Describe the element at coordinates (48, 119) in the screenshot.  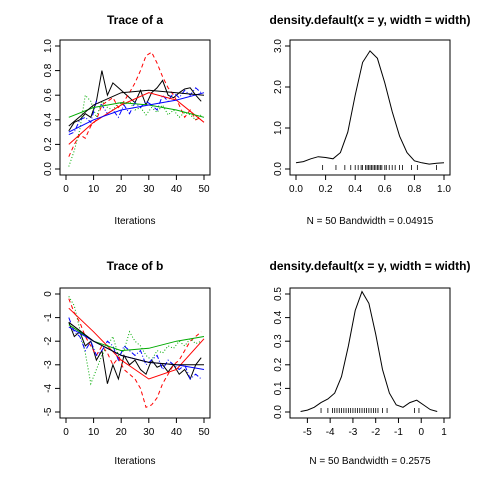
I see `trace-a-y-tick-label: 0.4` at that location.